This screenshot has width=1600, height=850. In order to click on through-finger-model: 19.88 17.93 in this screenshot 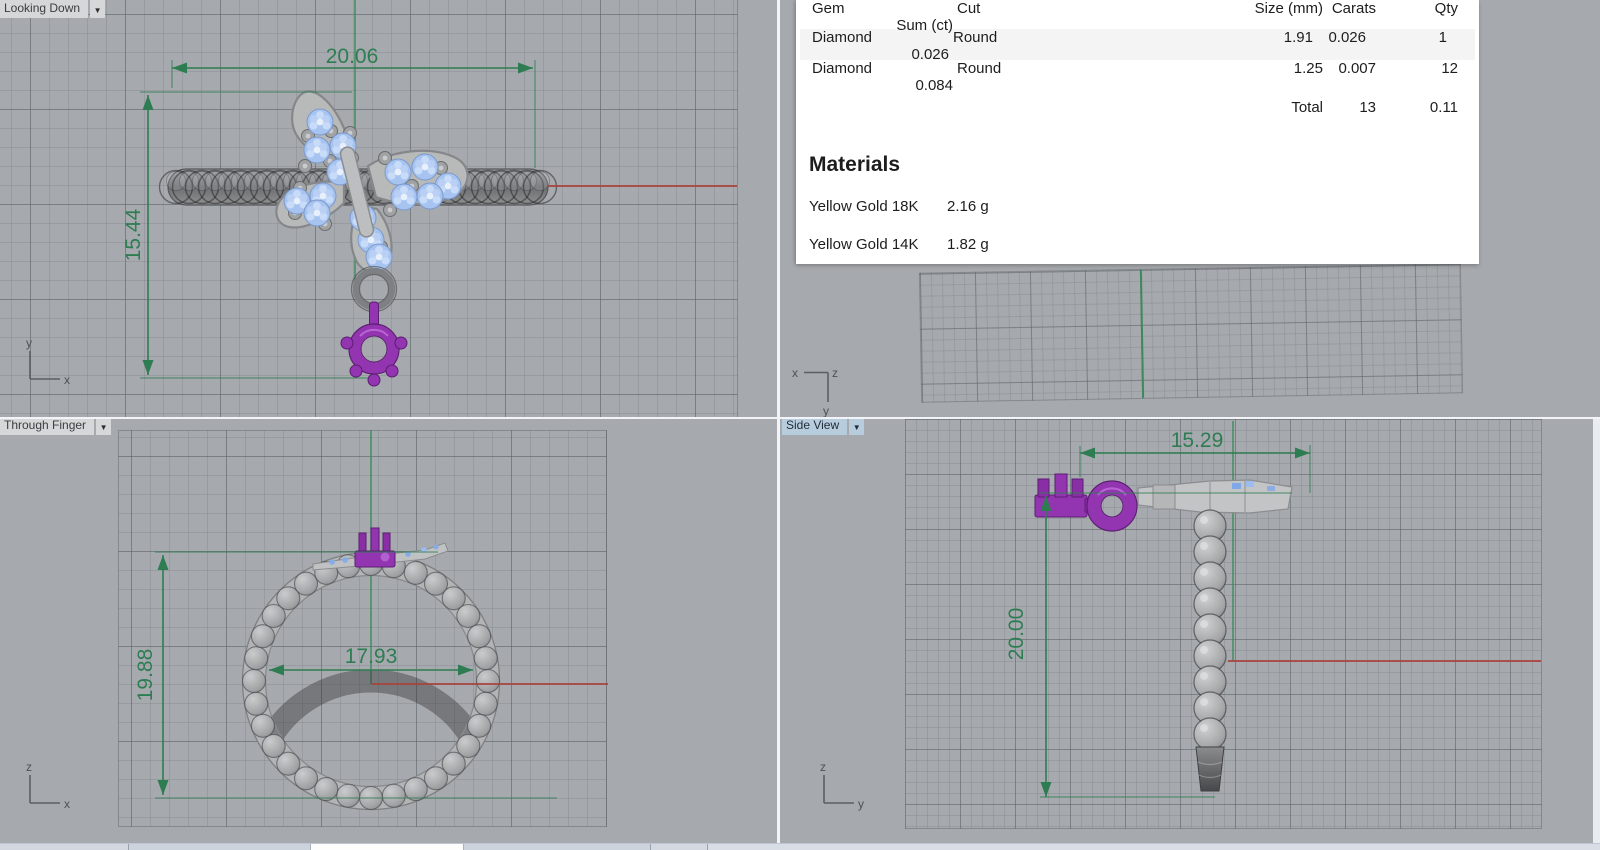, I will do `click(371, 620)`.